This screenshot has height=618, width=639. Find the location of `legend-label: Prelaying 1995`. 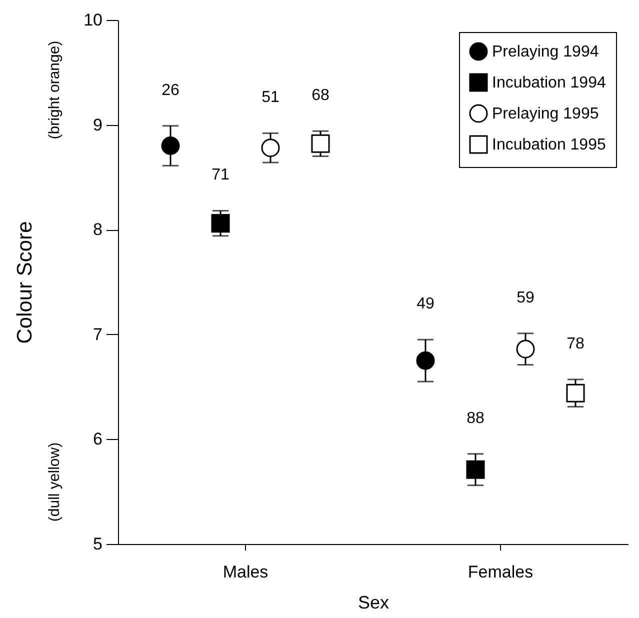

legend-label: Prelaying 1995 is located at coordinates (545, 114).